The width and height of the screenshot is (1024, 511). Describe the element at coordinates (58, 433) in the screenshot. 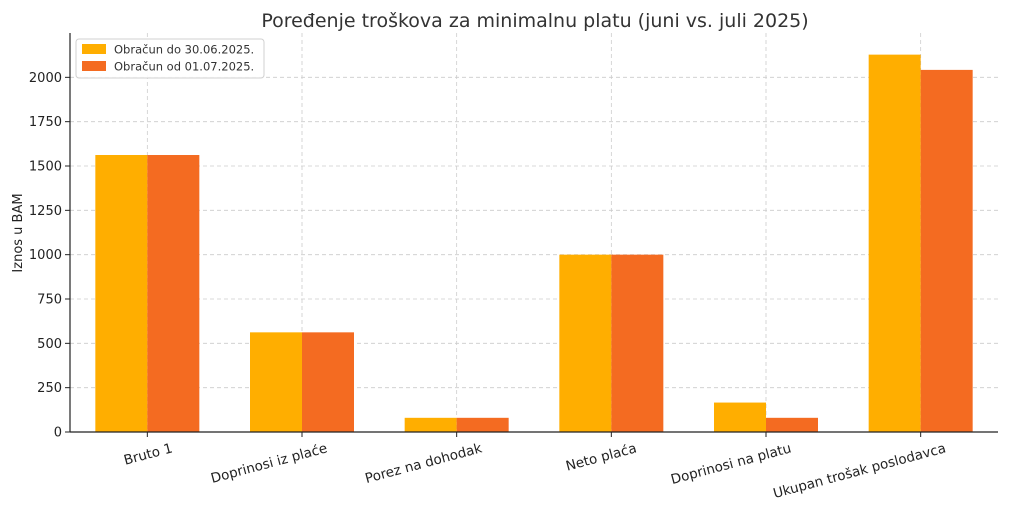

I see `y-tick-label: 0` at that location.